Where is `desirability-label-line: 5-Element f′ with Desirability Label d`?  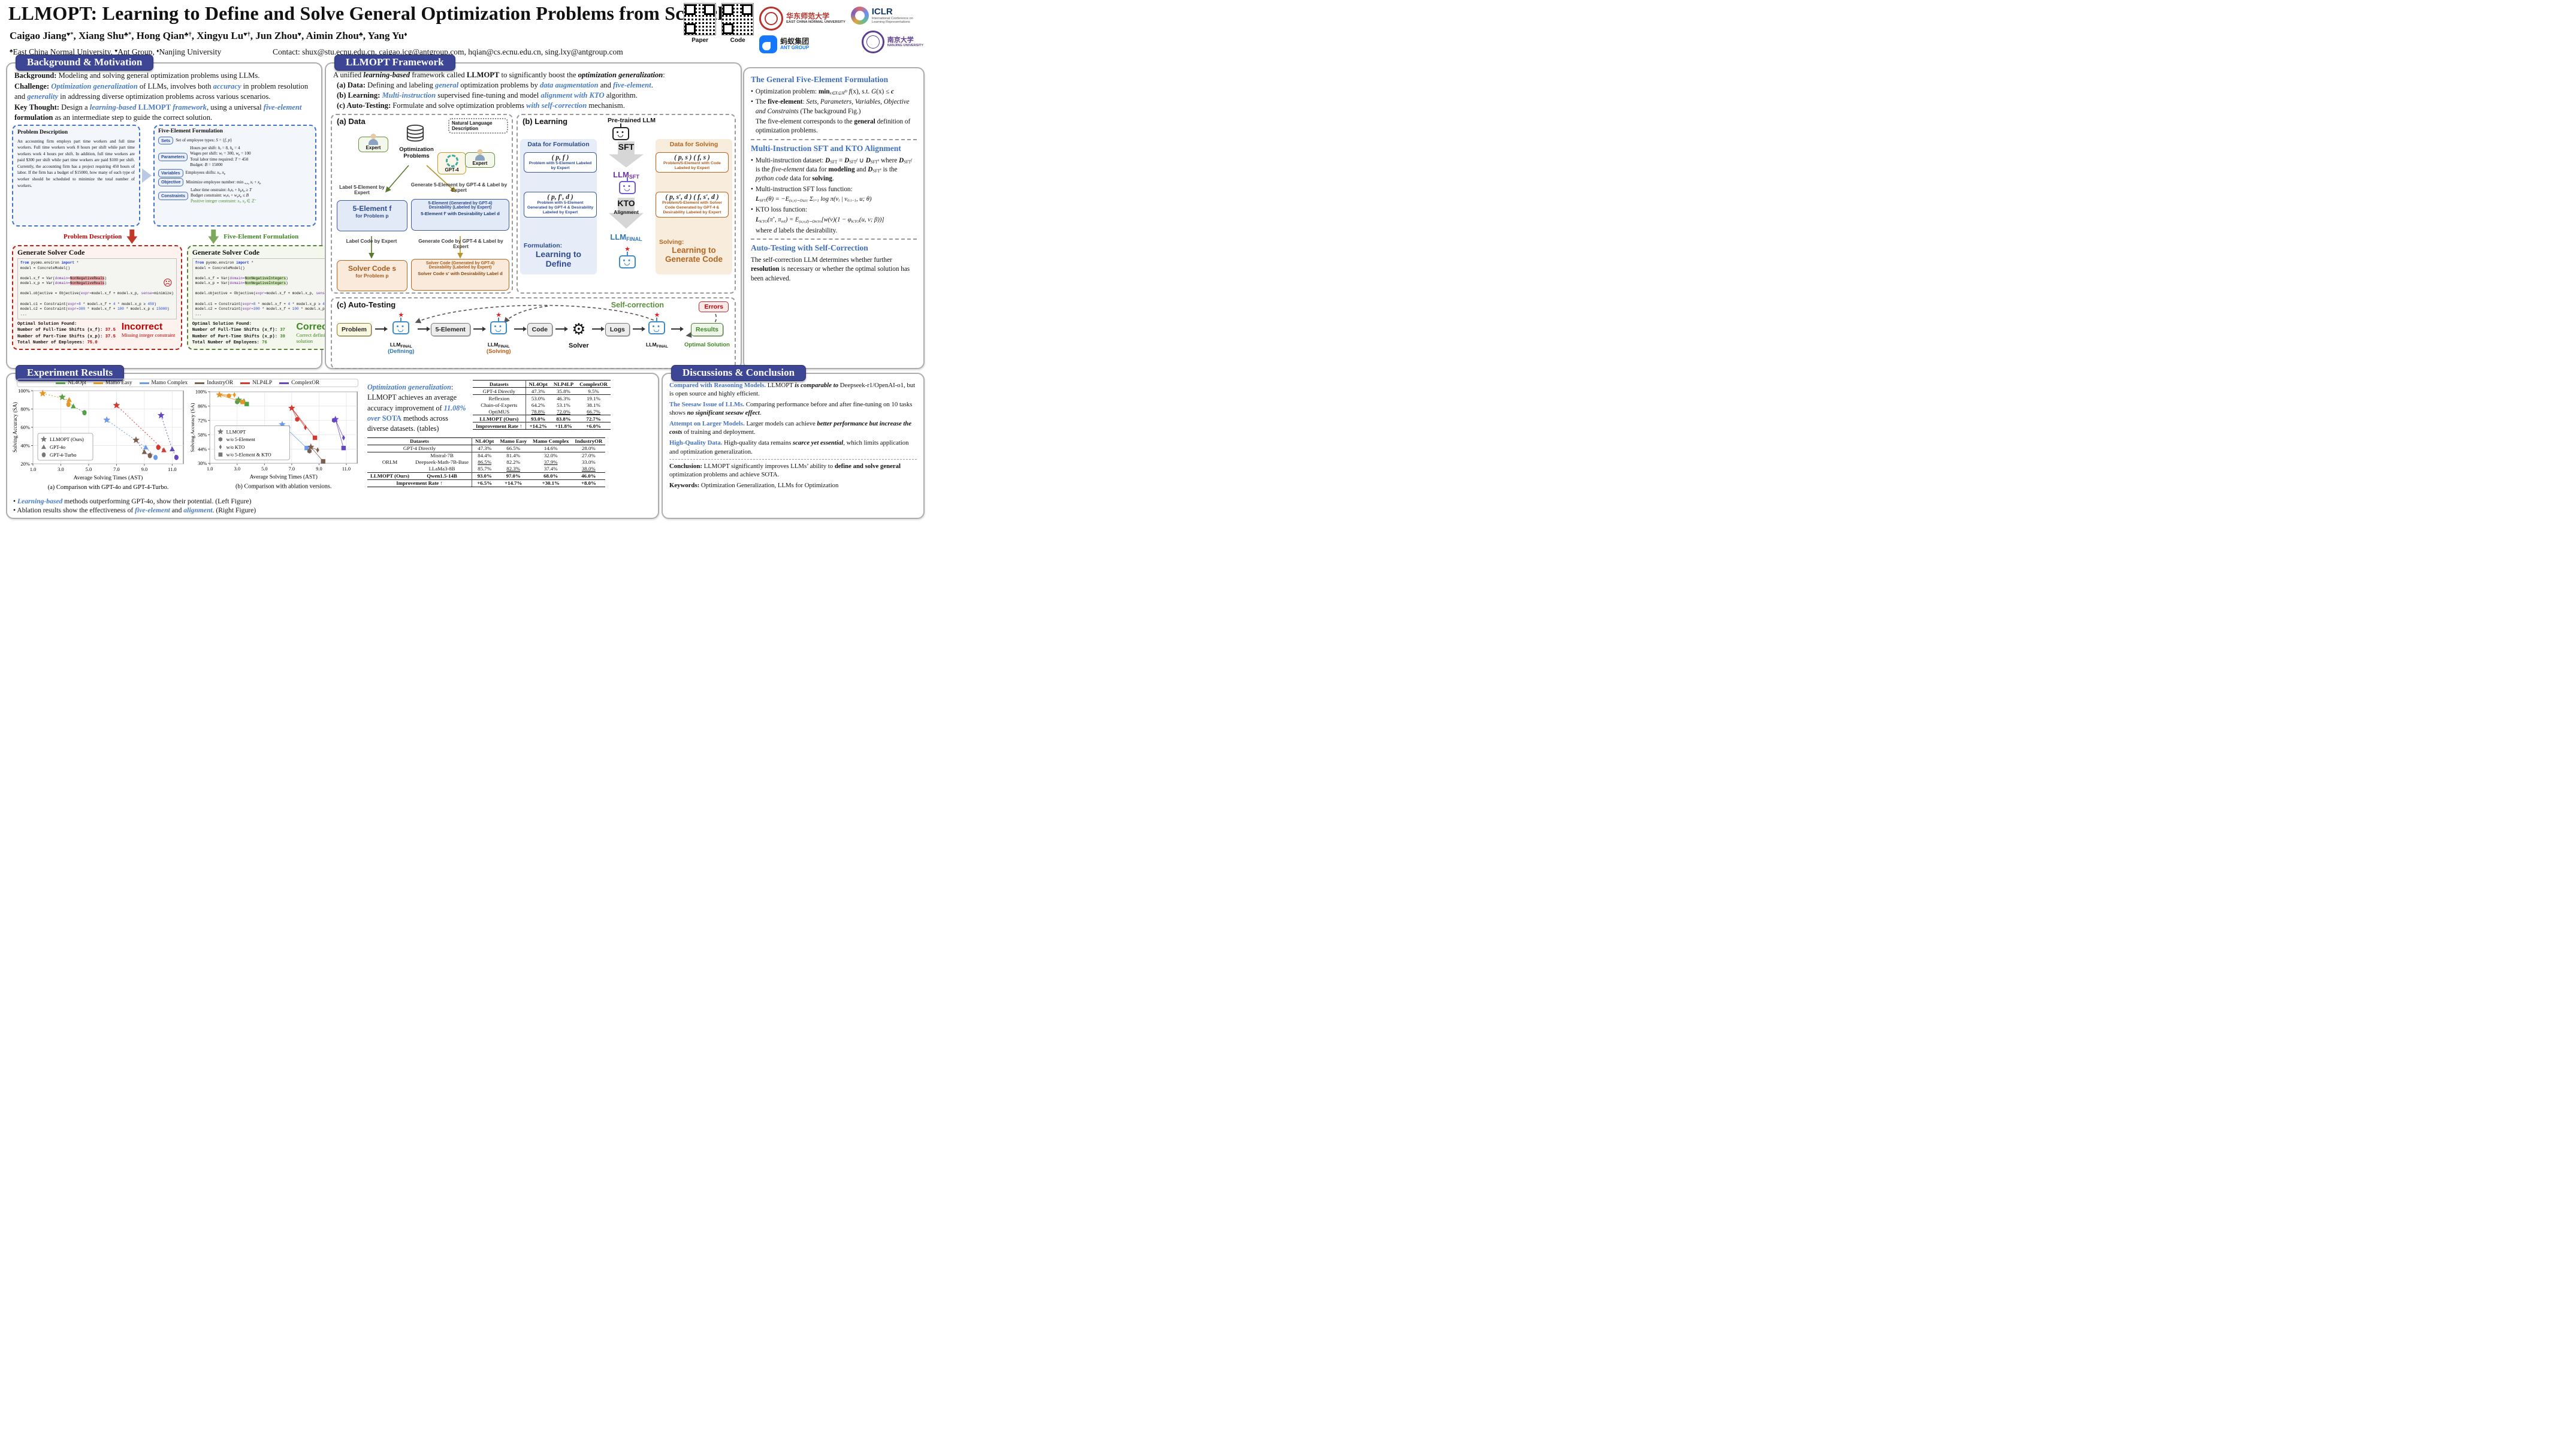
desirability-label-line: 5-Element f′ with Desirability Label d is located at coordinates (461, 213).